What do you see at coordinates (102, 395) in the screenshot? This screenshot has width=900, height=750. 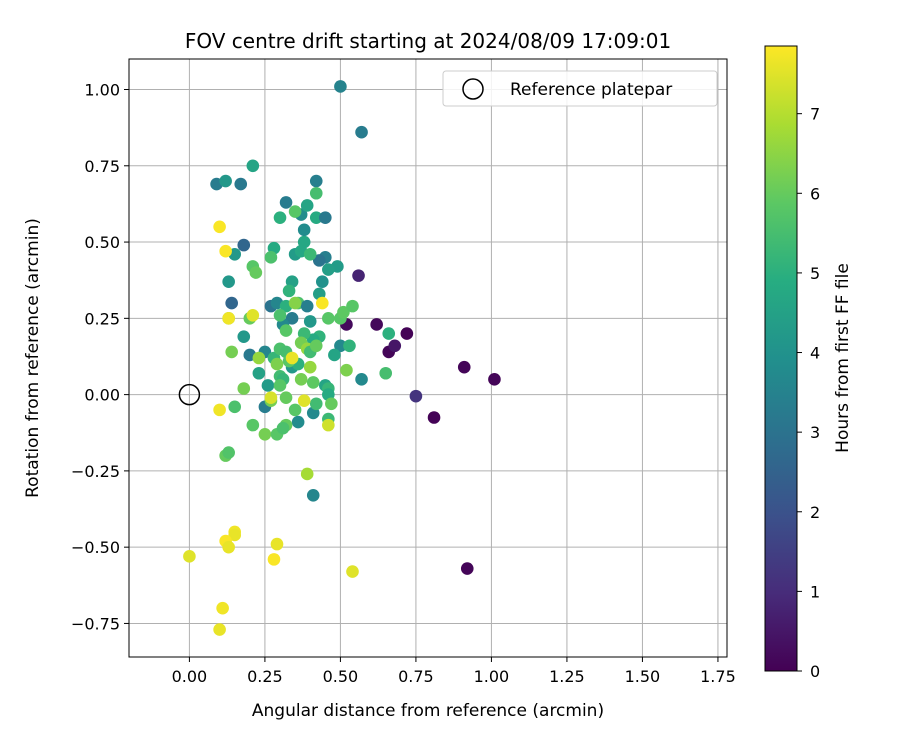 I see `y-tick-label: 0.00` at bounding box center [102, 395].